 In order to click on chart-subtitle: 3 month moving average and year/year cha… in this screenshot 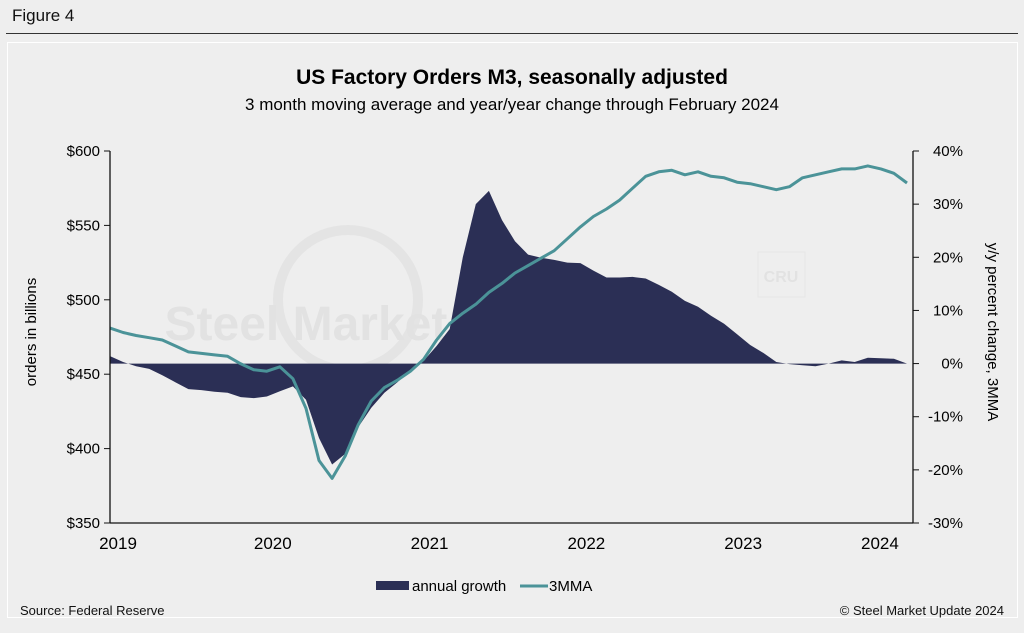, I will do `click(512, 104)`.